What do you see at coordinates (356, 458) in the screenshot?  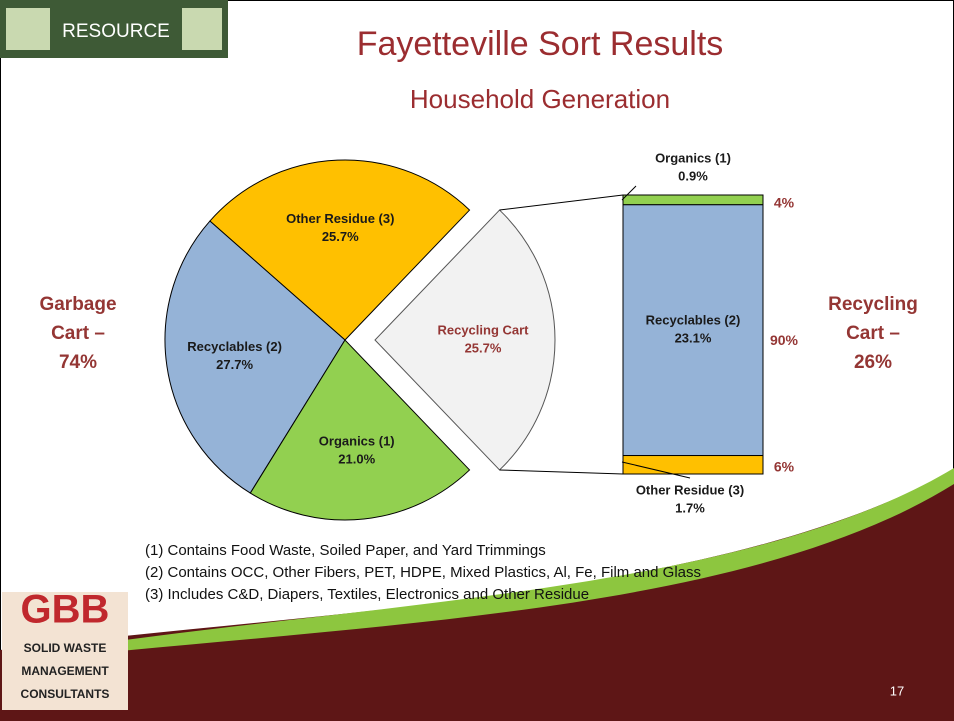 I see `slice-value: 21.0%` at bounding box center [356, 458].